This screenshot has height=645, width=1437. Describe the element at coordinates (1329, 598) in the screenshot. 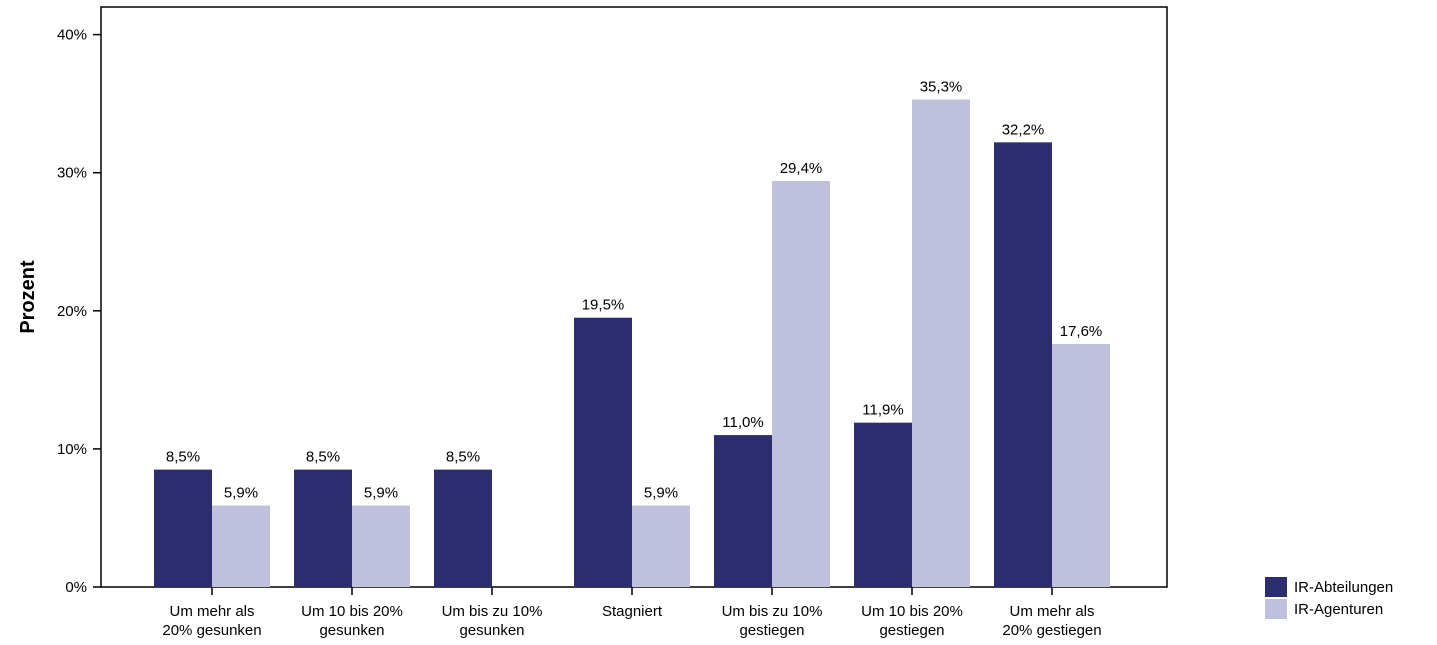

I see `legend: IR-Abteilungen IR-Agenturen` at that location.